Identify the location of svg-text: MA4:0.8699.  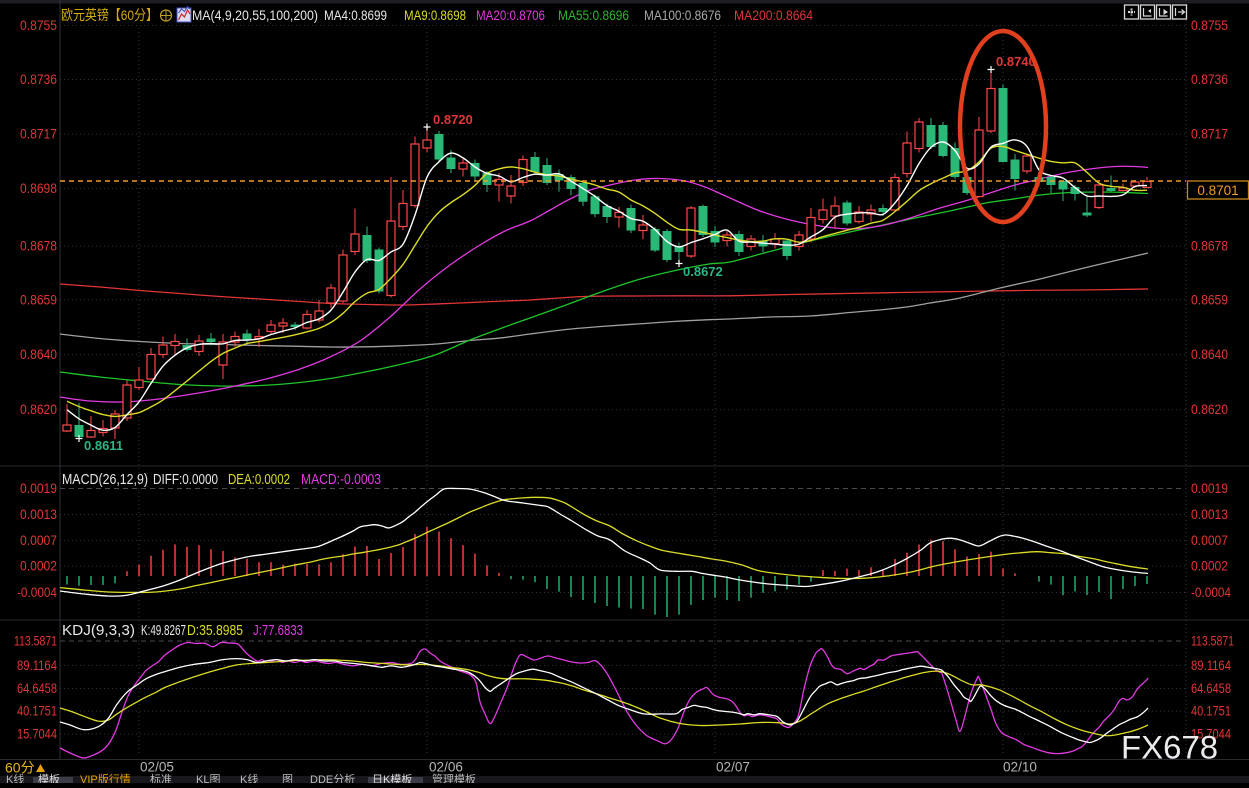
(355, 15).